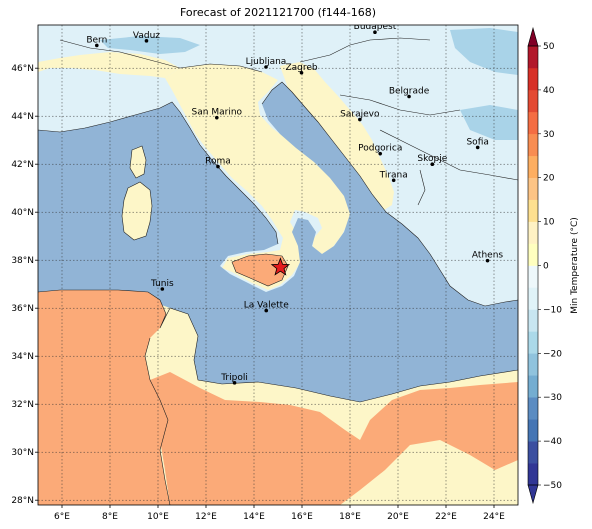  Describe the element at coordinates (158, 517) in the screenshot. I see `lon-tick-label: 10°E` at that location.